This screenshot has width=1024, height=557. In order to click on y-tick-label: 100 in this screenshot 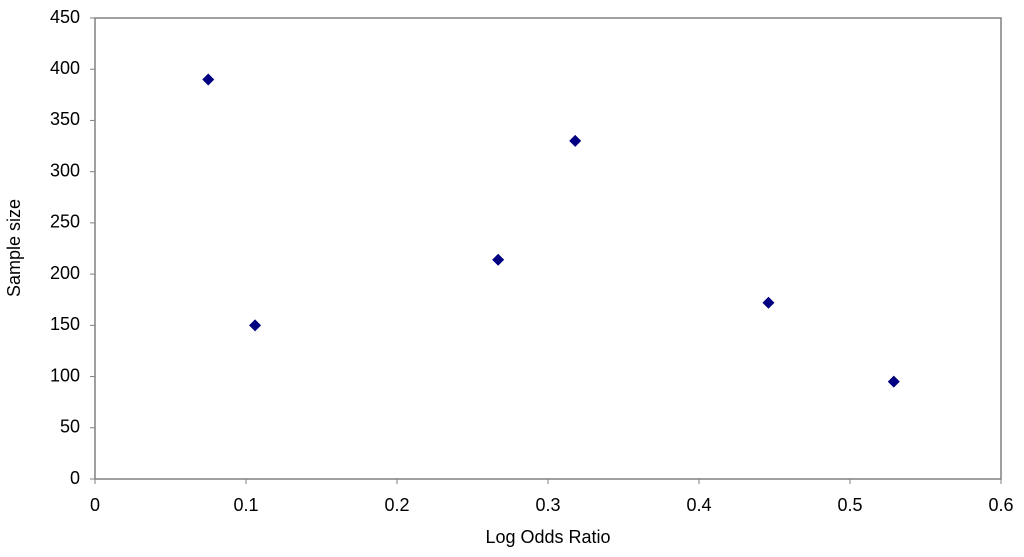, I will do `click(65, 375)`.